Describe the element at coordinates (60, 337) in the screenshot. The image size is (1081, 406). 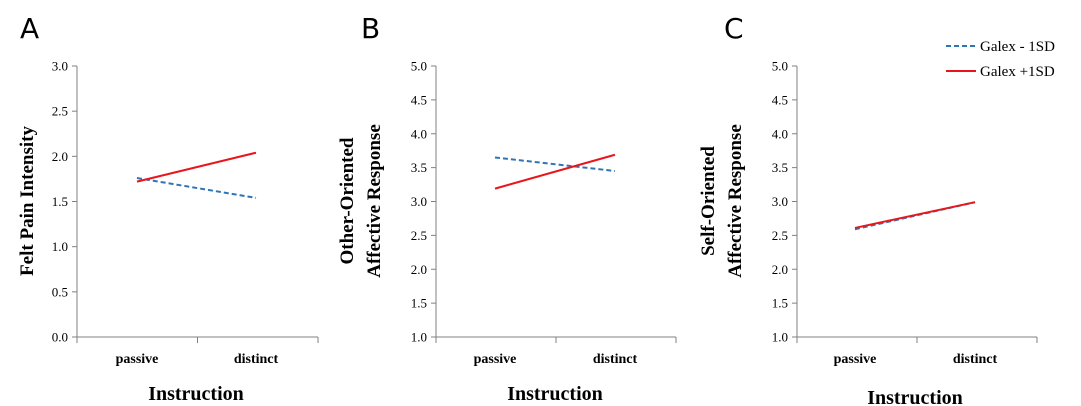
I see `y-tick-label: 0.0` at that location.